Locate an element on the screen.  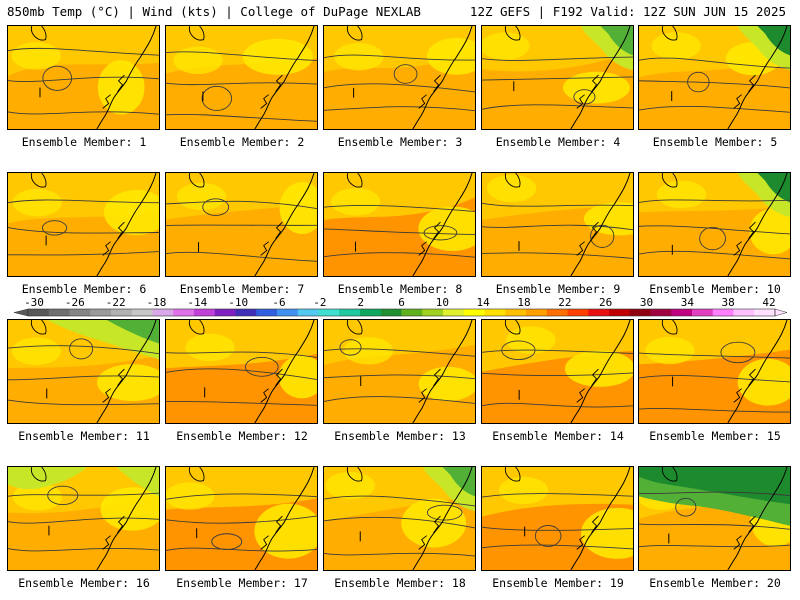
colorbar-tick-label: 38 is located at coordinates (728, 302).